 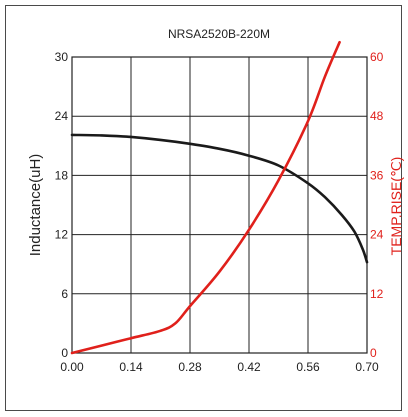 I want to click on right-axis-ticks: 0 12 24 36 48 60, so click(x=377, y=205).